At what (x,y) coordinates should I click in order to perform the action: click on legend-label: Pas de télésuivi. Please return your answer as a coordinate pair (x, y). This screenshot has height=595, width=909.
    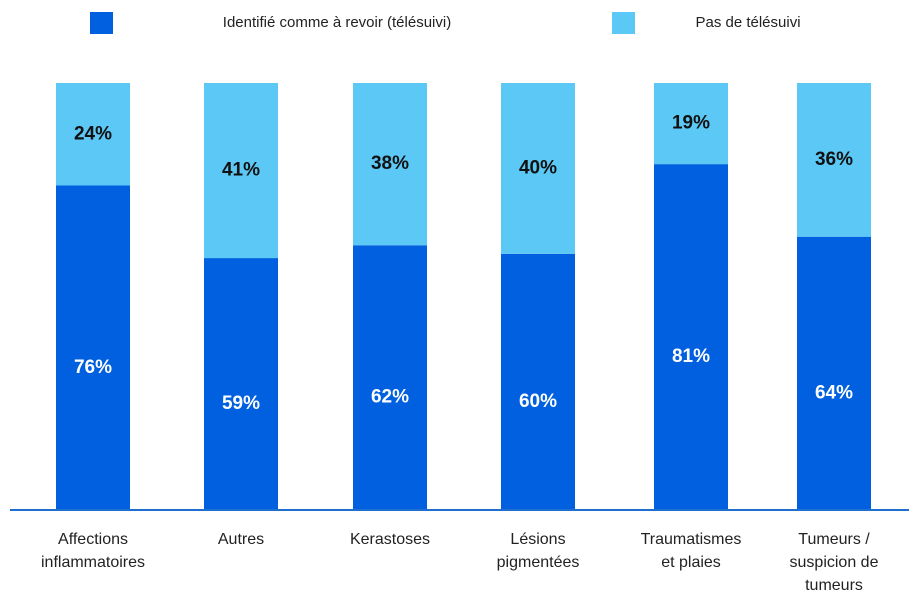
    Looking at the image, I should click on (747, 22).